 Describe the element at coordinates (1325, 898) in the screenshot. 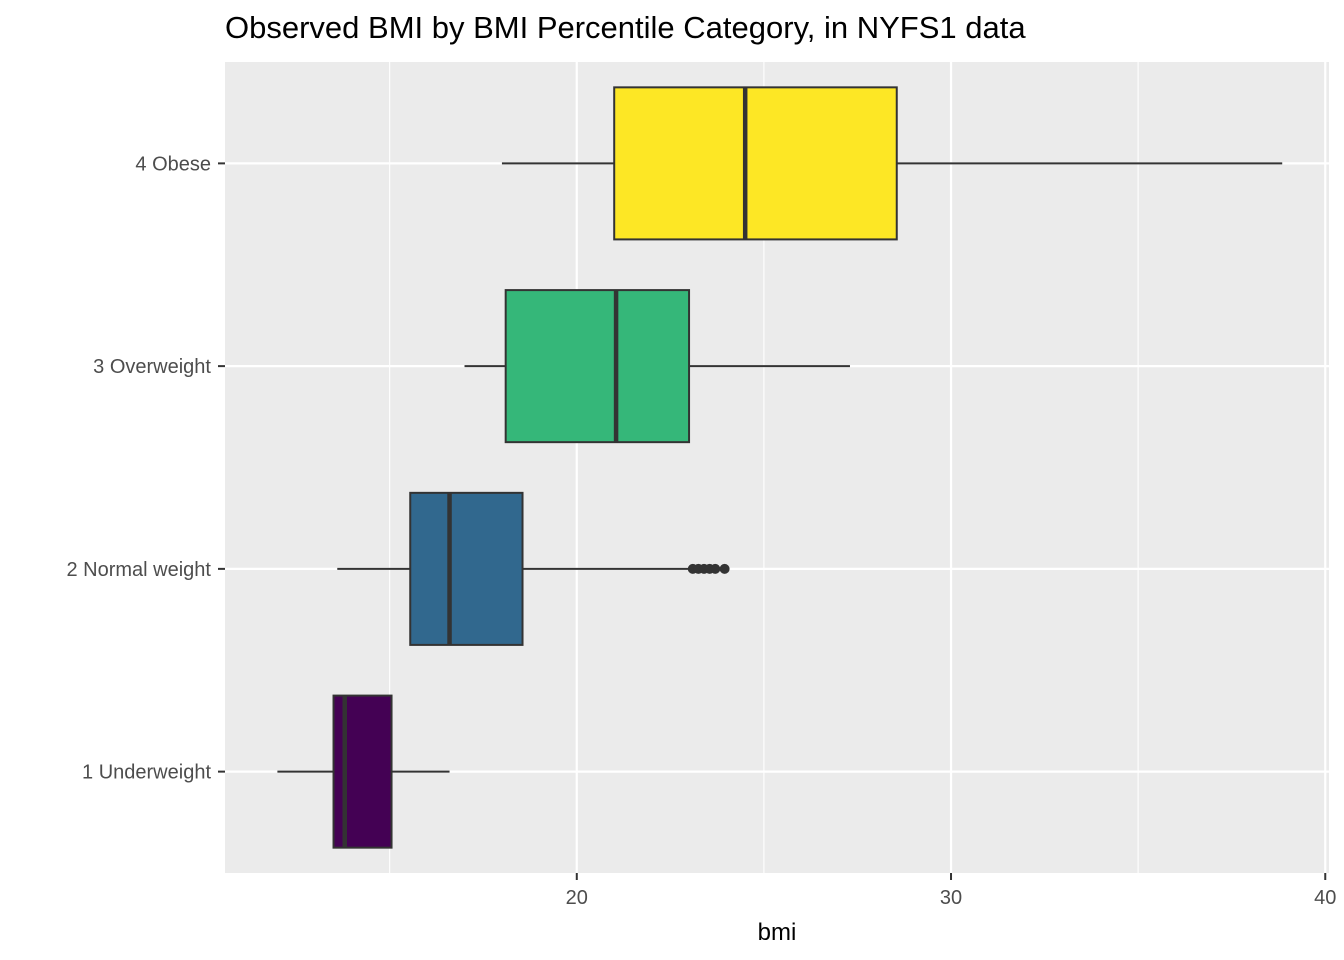

I see `x-tick-label: 40` at that location.